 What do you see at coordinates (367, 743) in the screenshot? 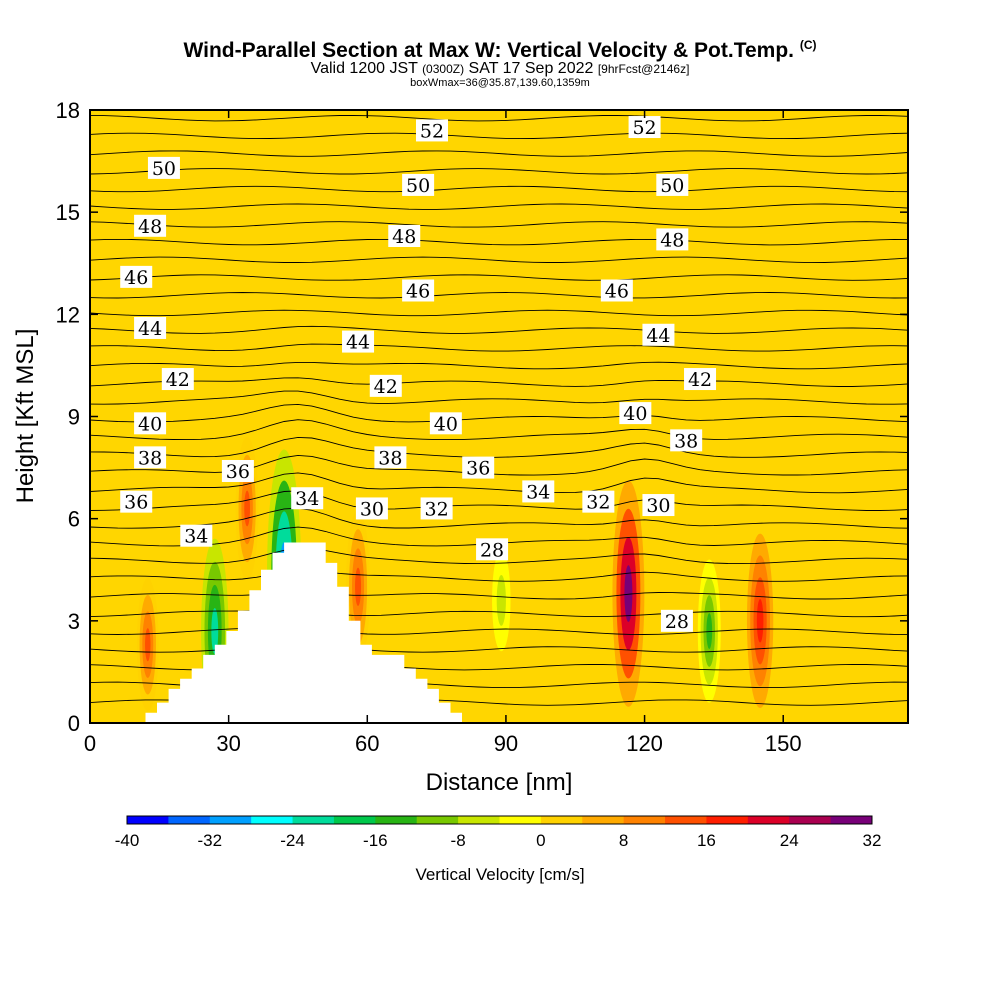
I see `x-tick-label: 60` at bounding box center [367, 743].